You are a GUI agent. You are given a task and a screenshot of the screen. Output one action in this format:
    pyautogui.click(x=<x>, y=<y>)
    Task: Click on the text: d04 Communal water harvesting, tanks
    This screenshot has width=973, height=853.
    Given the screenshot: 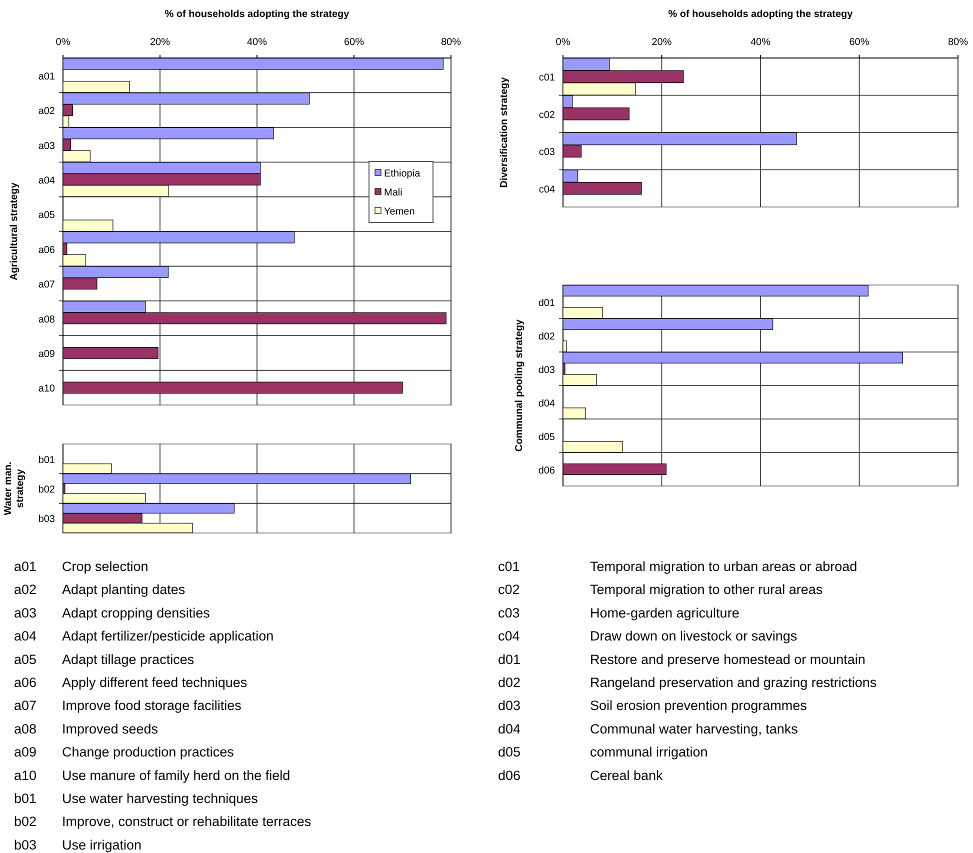 What is the action you would take?
    pyautogui.click(x=648, y=728)
    